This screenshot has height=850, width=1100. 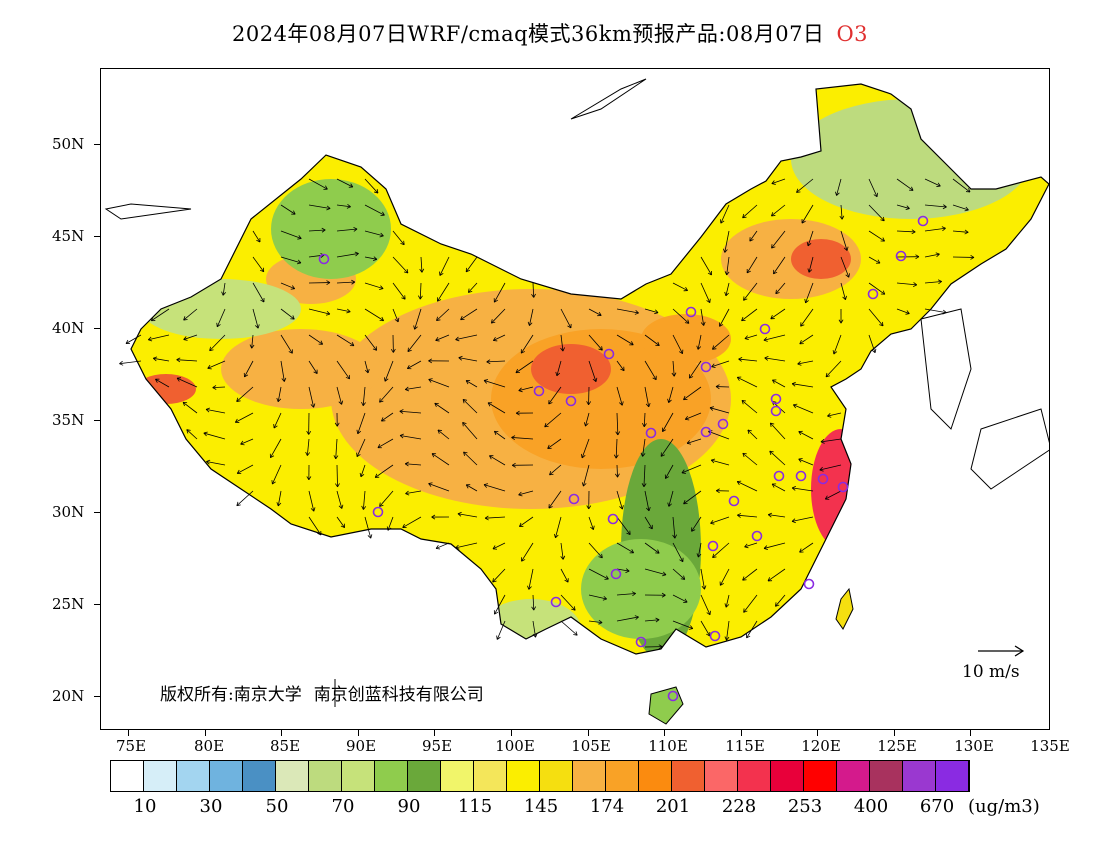 I want to click on lon-label: 85E, so click(x=285, y=746).